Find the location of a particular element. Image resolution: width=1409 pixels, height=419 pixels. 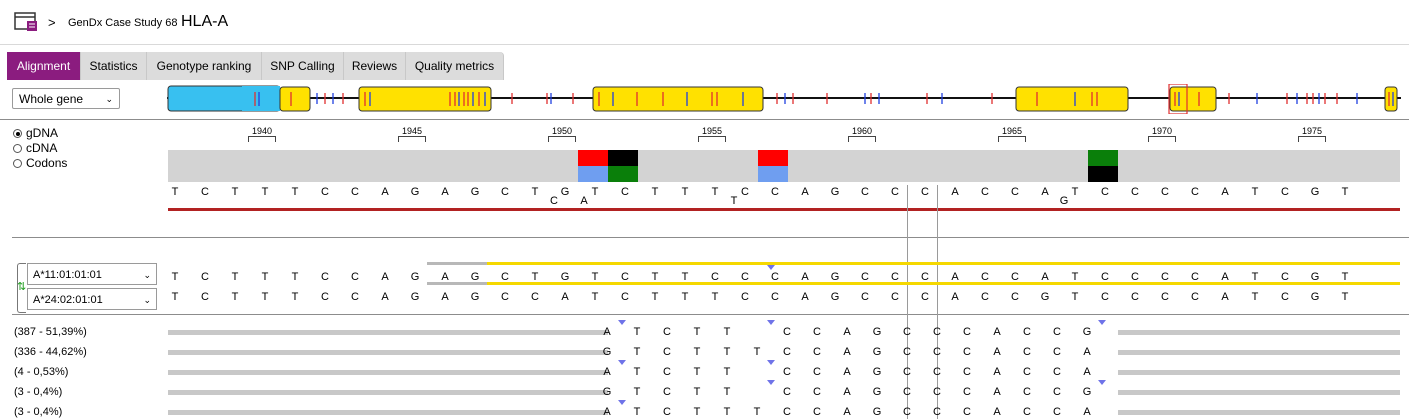

tab-snp-calling: SNP Calling is located at coordinates (303, 66).